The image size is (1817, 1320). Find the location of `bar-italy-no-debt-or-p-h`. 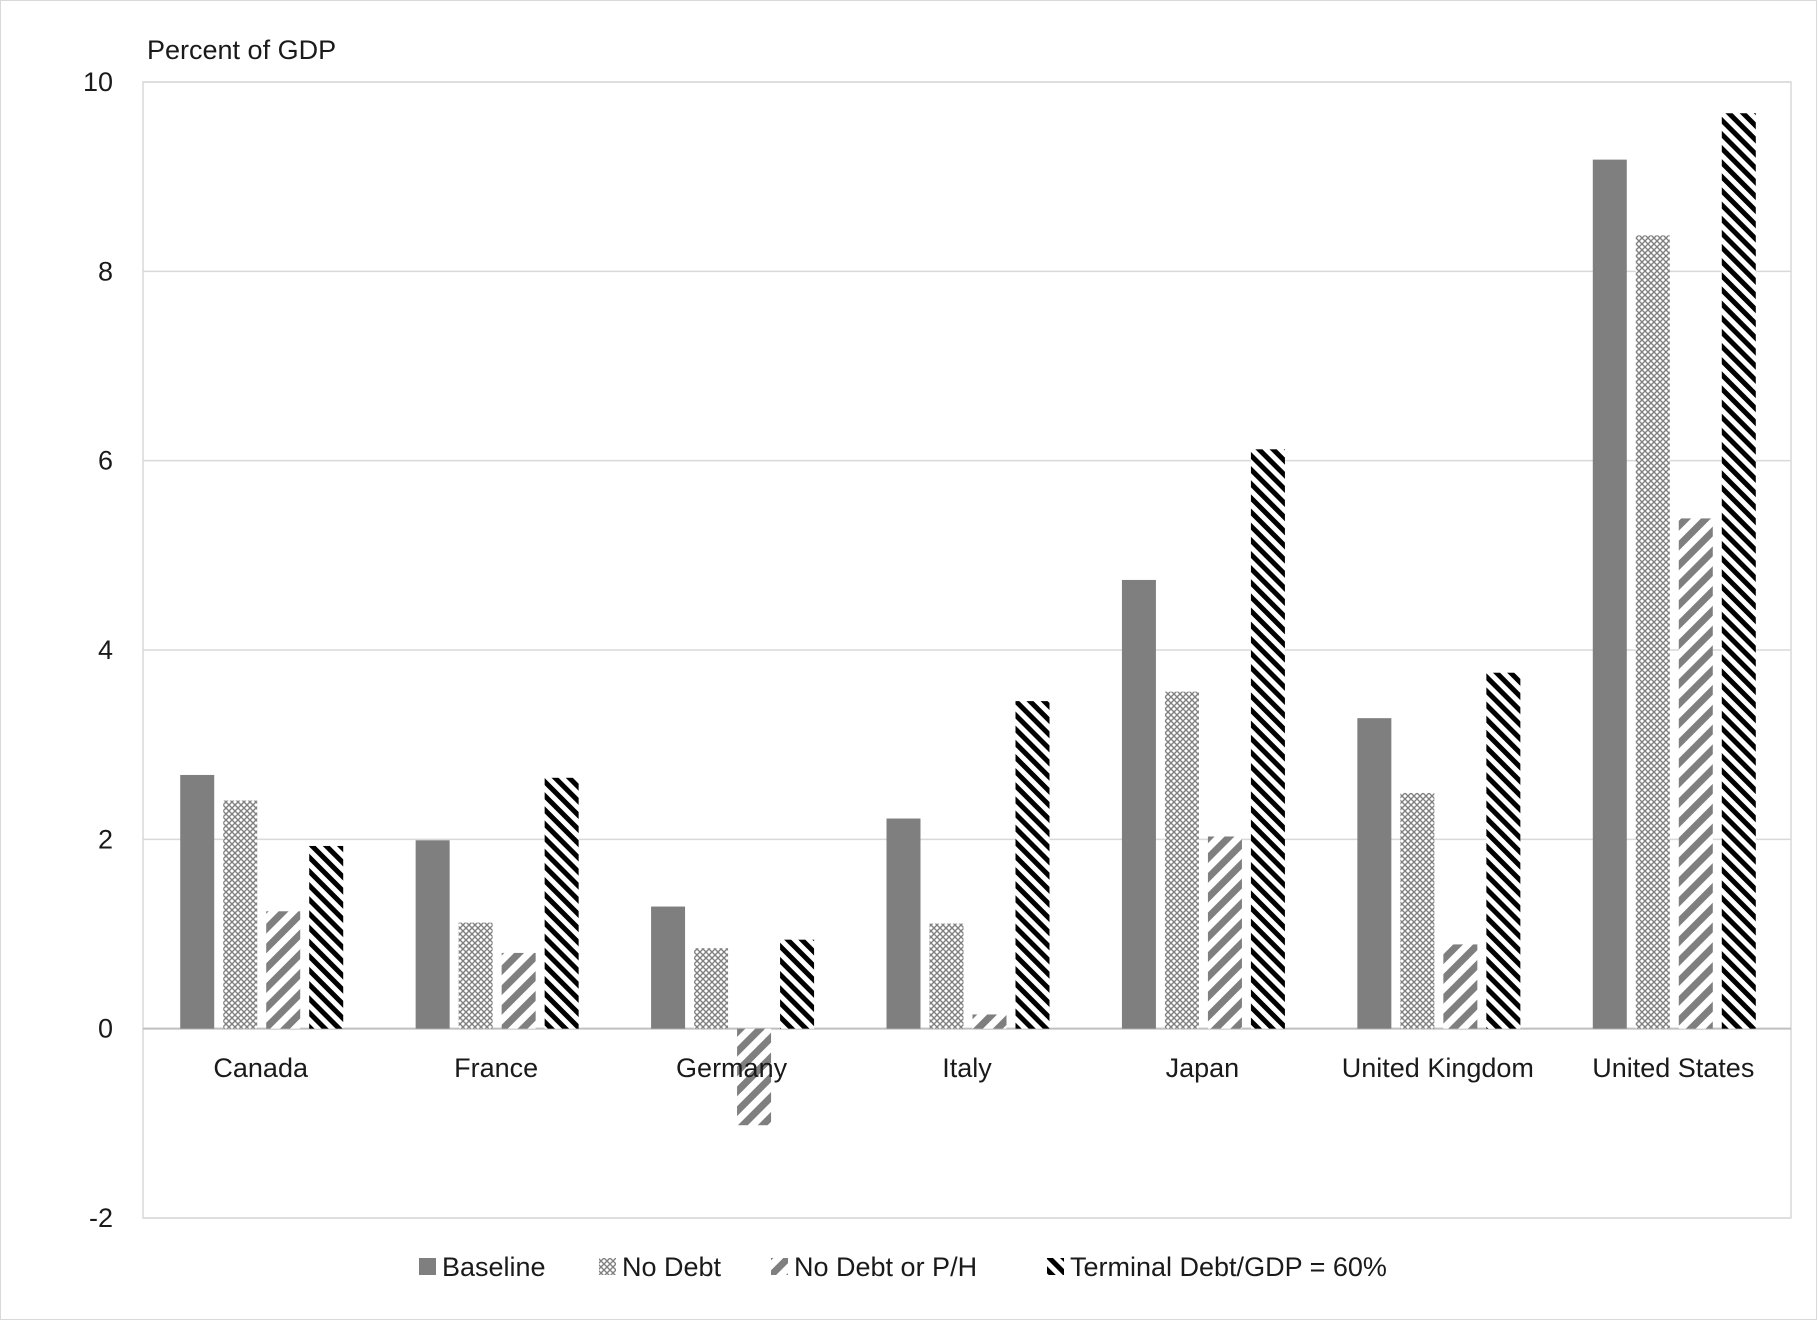

bar-italy-no-debt-or-p-h is located at coordinates (989, 1021).